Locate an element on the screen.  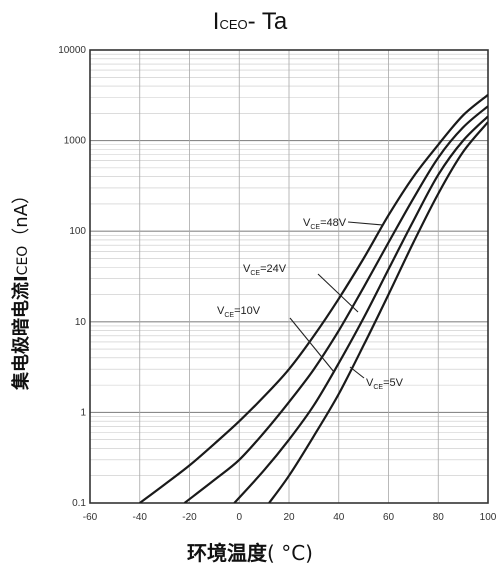
curve-label: VCE=5V is located at coordinates (385, 384).